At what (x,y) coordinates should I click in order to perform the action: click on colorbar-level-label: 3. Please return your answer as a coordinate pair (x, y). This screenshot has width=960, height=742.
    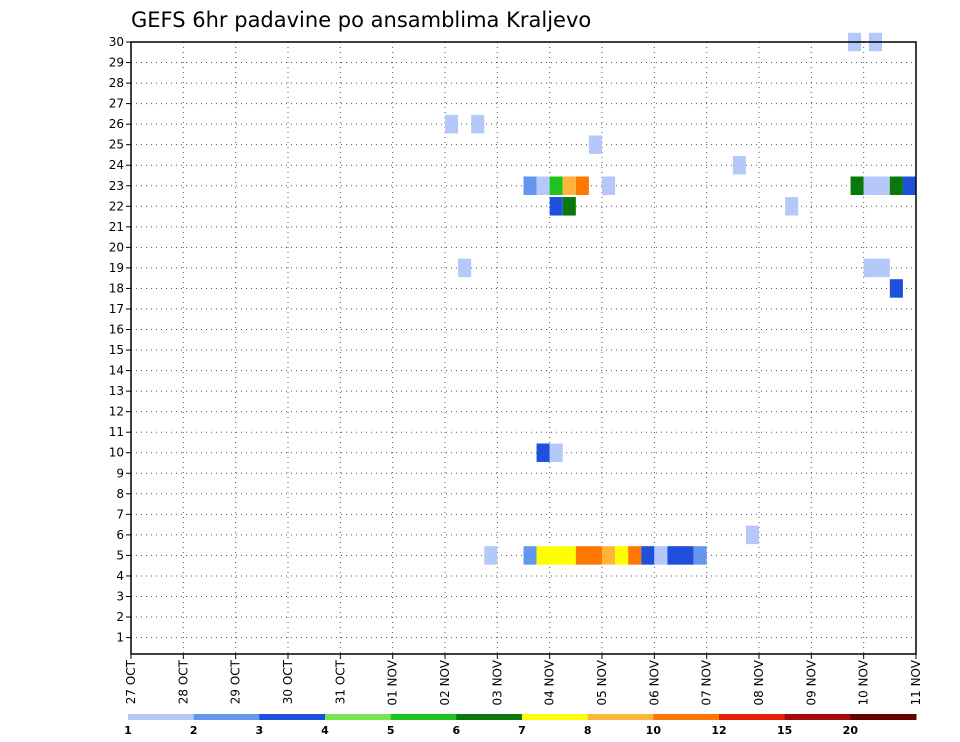
    Looking at the image, I should click on (260, 730).